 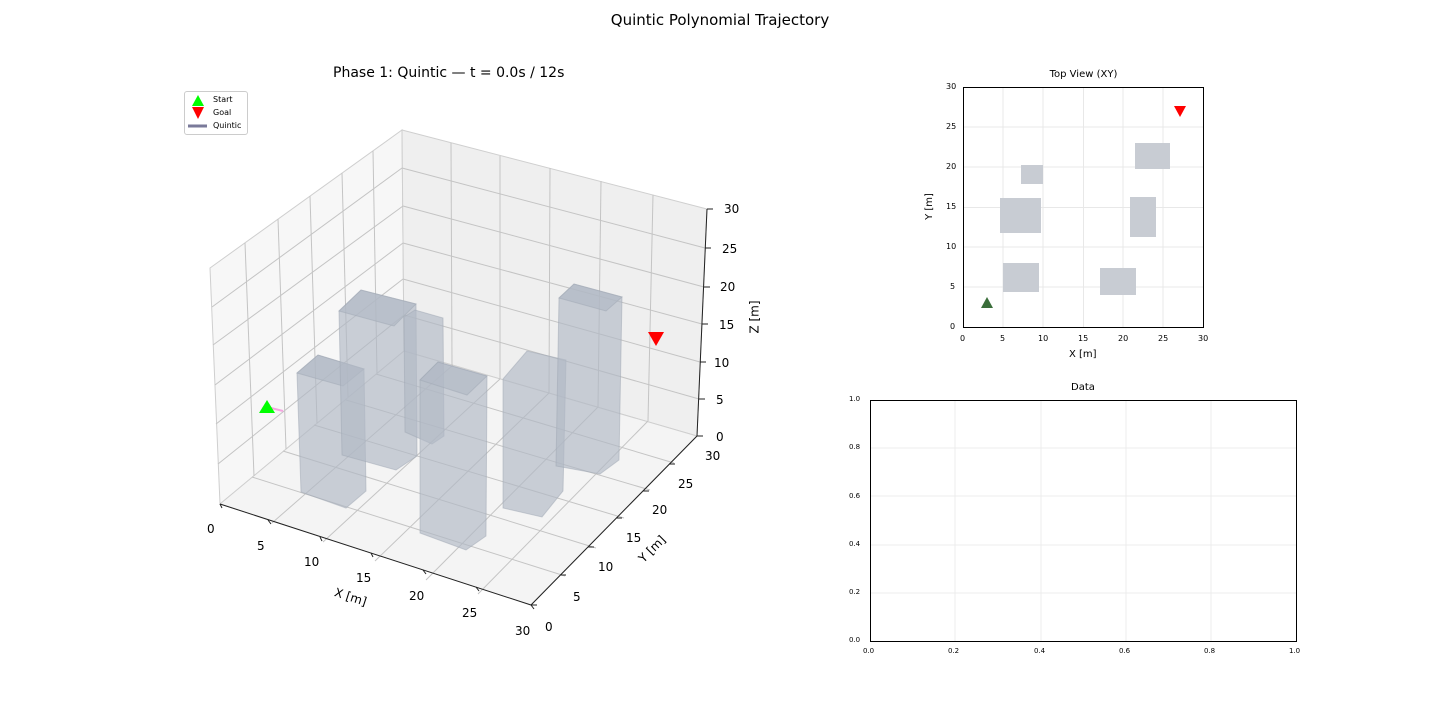 I want to click on topview-xtick-25: 25, so click(x=1163, y=338).